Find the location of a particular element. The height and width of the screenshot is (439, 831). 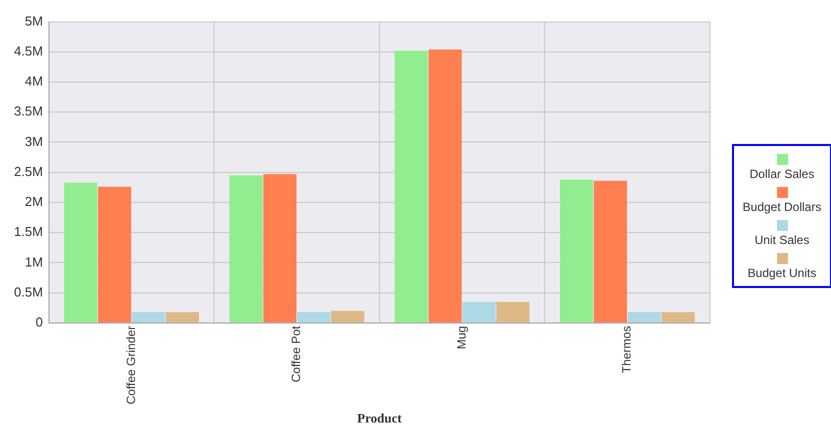

y-tick-label: 1M is located at coordinates (33, 262).